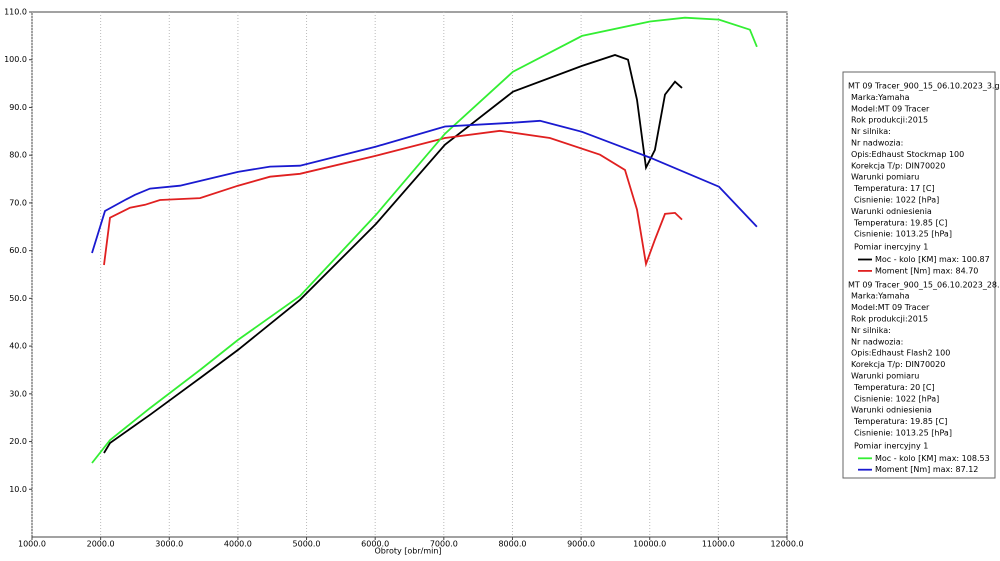 This screenshot has width=1000, height=561. What do you see at coordinates (18, 441) in the screenshot?
I see `y-tick-label: 20.0` at bounding box center [18, 441].